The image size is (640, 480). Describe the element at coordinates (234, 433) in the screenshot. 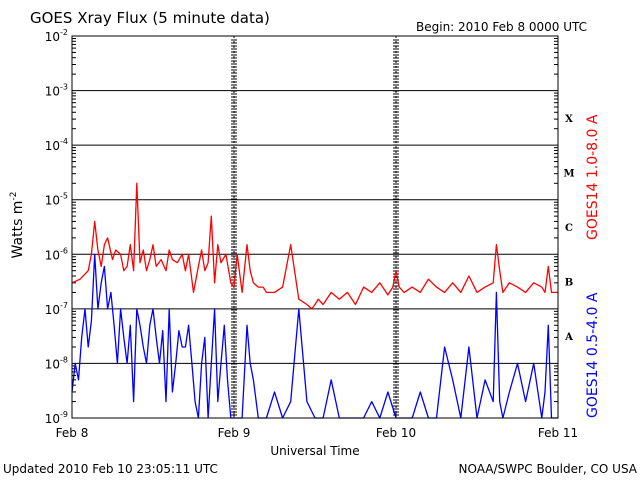

I see `x-tick-label: Feb 9` at that location.